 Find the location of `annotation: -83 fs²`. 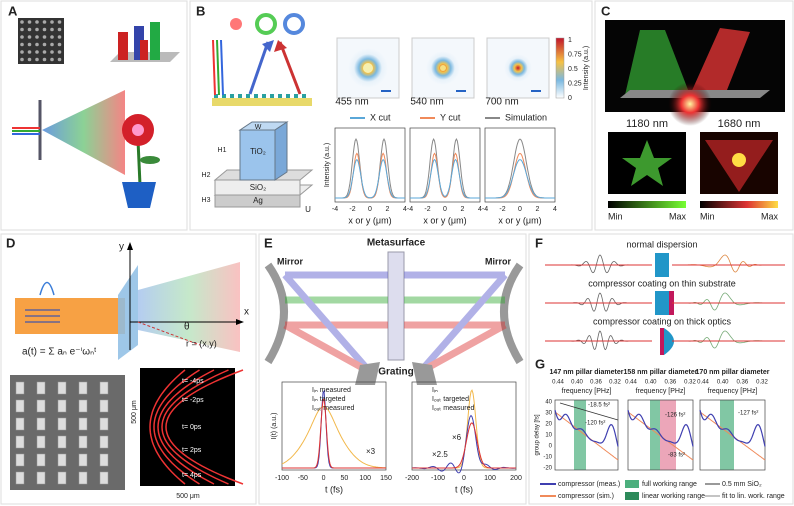

annotation: -83 fs² is located at coordinates (676, 456).